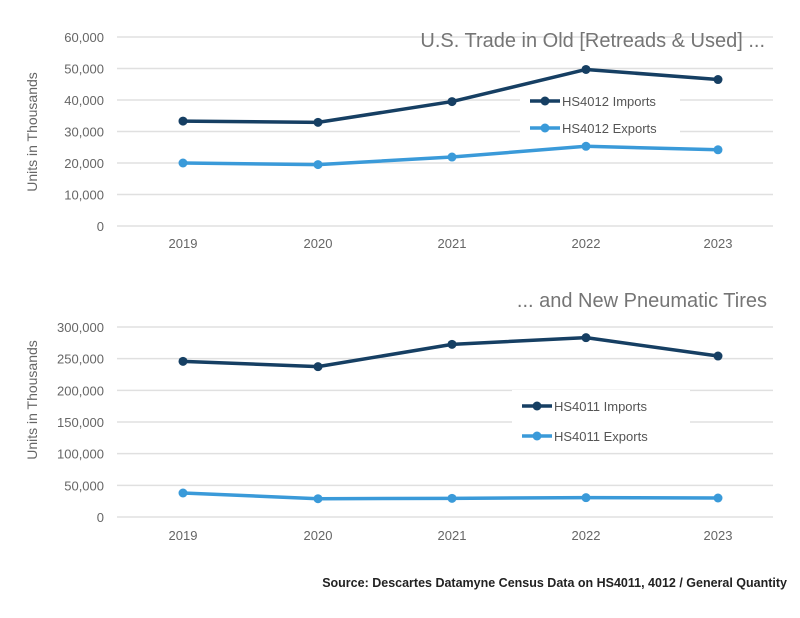 This screenshot has height=618, width=800. Describe the element at coordinates (601, 421) in the screenshot. I see `legend` at that location.